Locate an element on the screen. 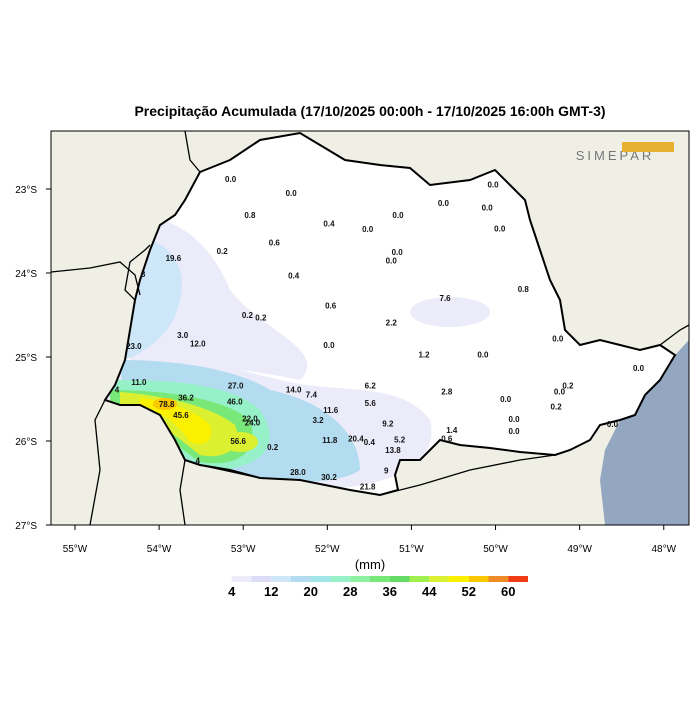 This screenshot has width=700, height=705. lat-tick-label: 24°S is located at coordinates (26, 274).